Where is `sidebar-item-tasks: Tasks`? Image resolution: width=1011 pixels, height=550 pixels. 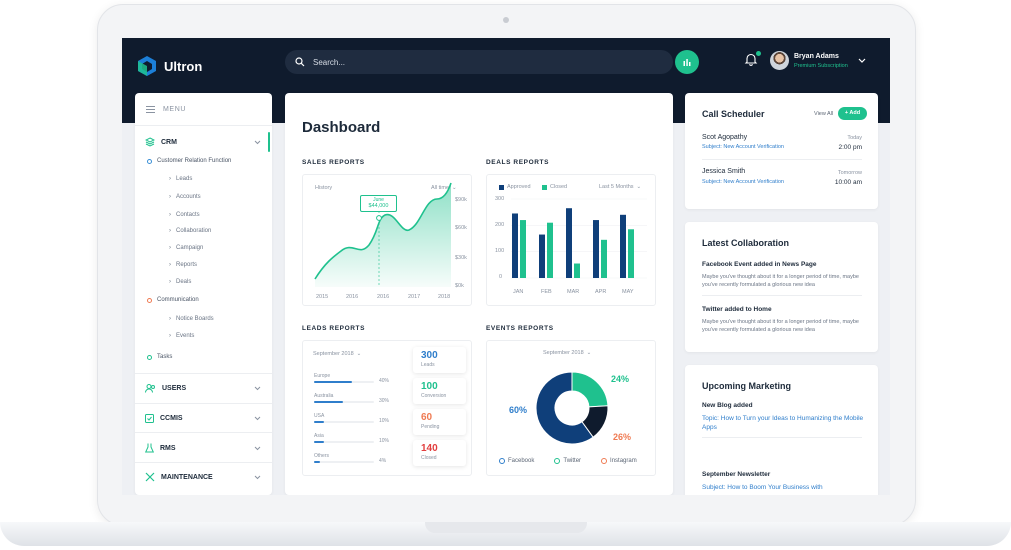 sidebar-item-tasks: Tasks is located at coordinates (159, 357).